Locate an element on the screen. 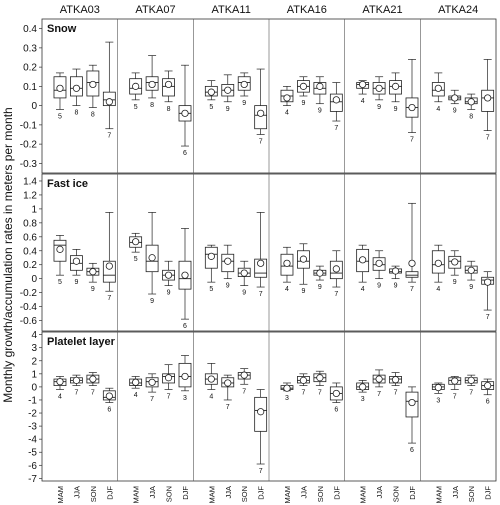 This screenshot has width=500, height=505. box-atka21-djf: 6 is located at coordinates (412, 420).